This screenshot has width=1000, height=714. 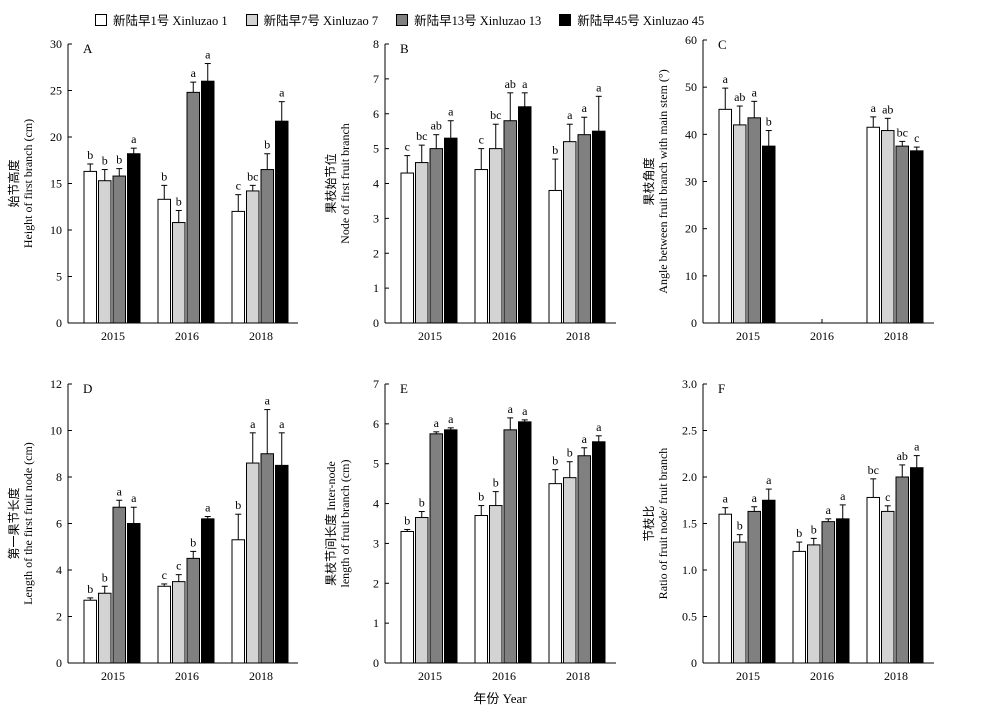 What do you see at coordinates (170, 21) in the screenshot?
I see `legend-label: 新陆早1号 Xinluzao 1` at bounding box center [170, 21].